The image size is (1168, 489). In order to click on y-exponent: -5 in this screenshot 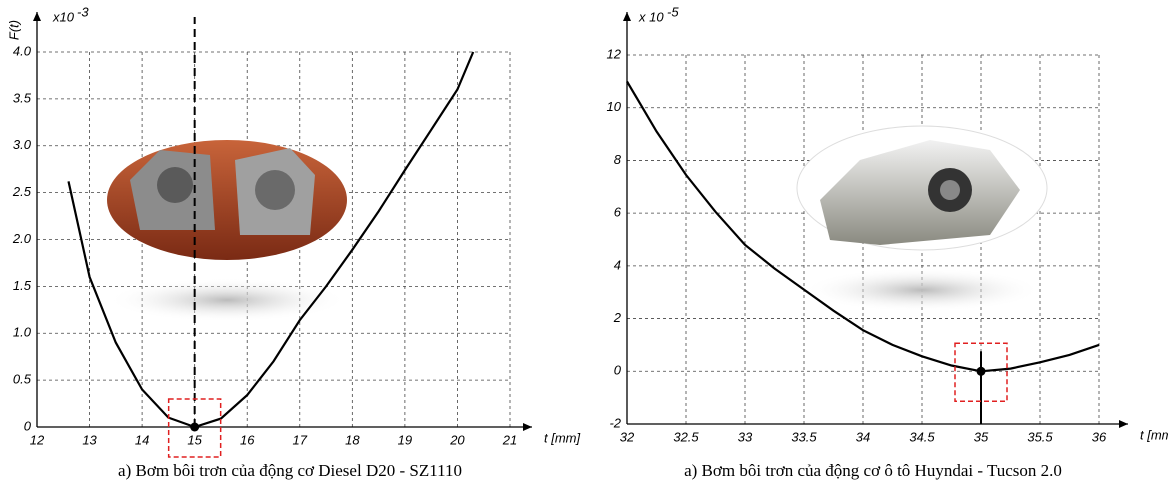, I will do `click(673, 11)`.